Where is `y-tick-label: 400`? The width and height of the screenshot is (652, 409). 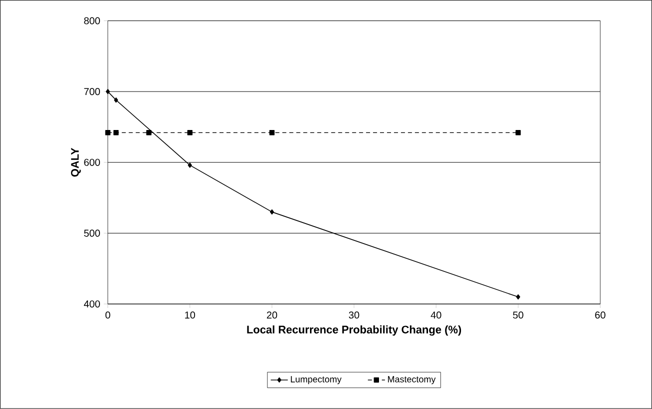
y-tick-label: 400 is located at coordinates (92, 304).